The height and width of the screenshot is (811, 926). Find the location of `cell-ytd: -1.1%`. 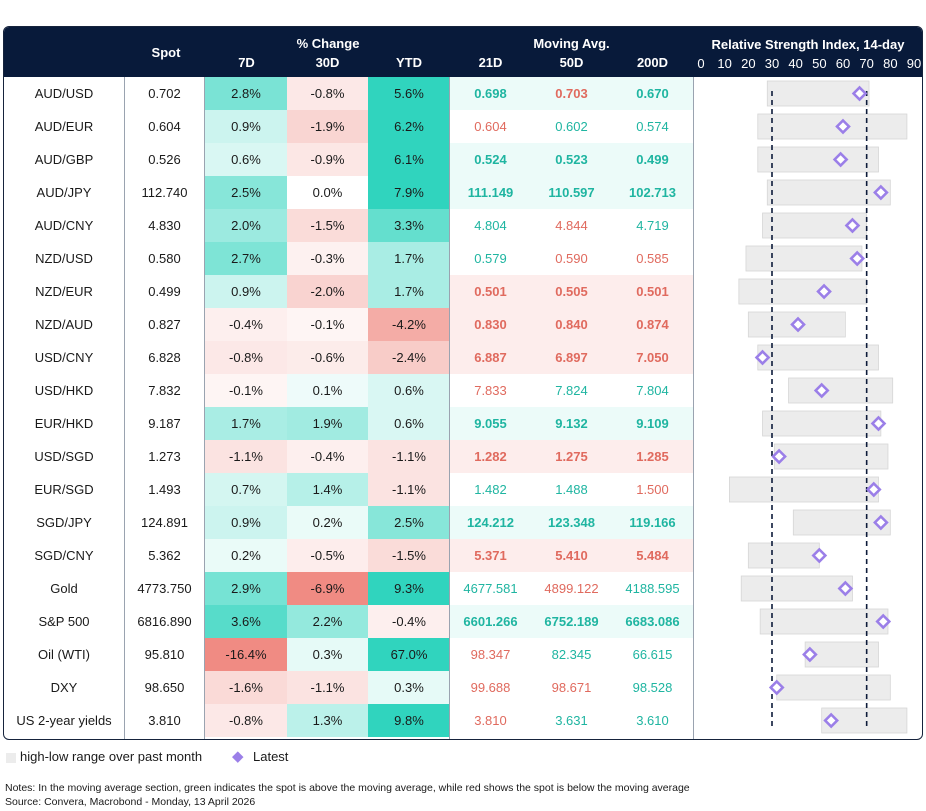

cell-ytd: -1.1% is located at coordinates (409, 456).